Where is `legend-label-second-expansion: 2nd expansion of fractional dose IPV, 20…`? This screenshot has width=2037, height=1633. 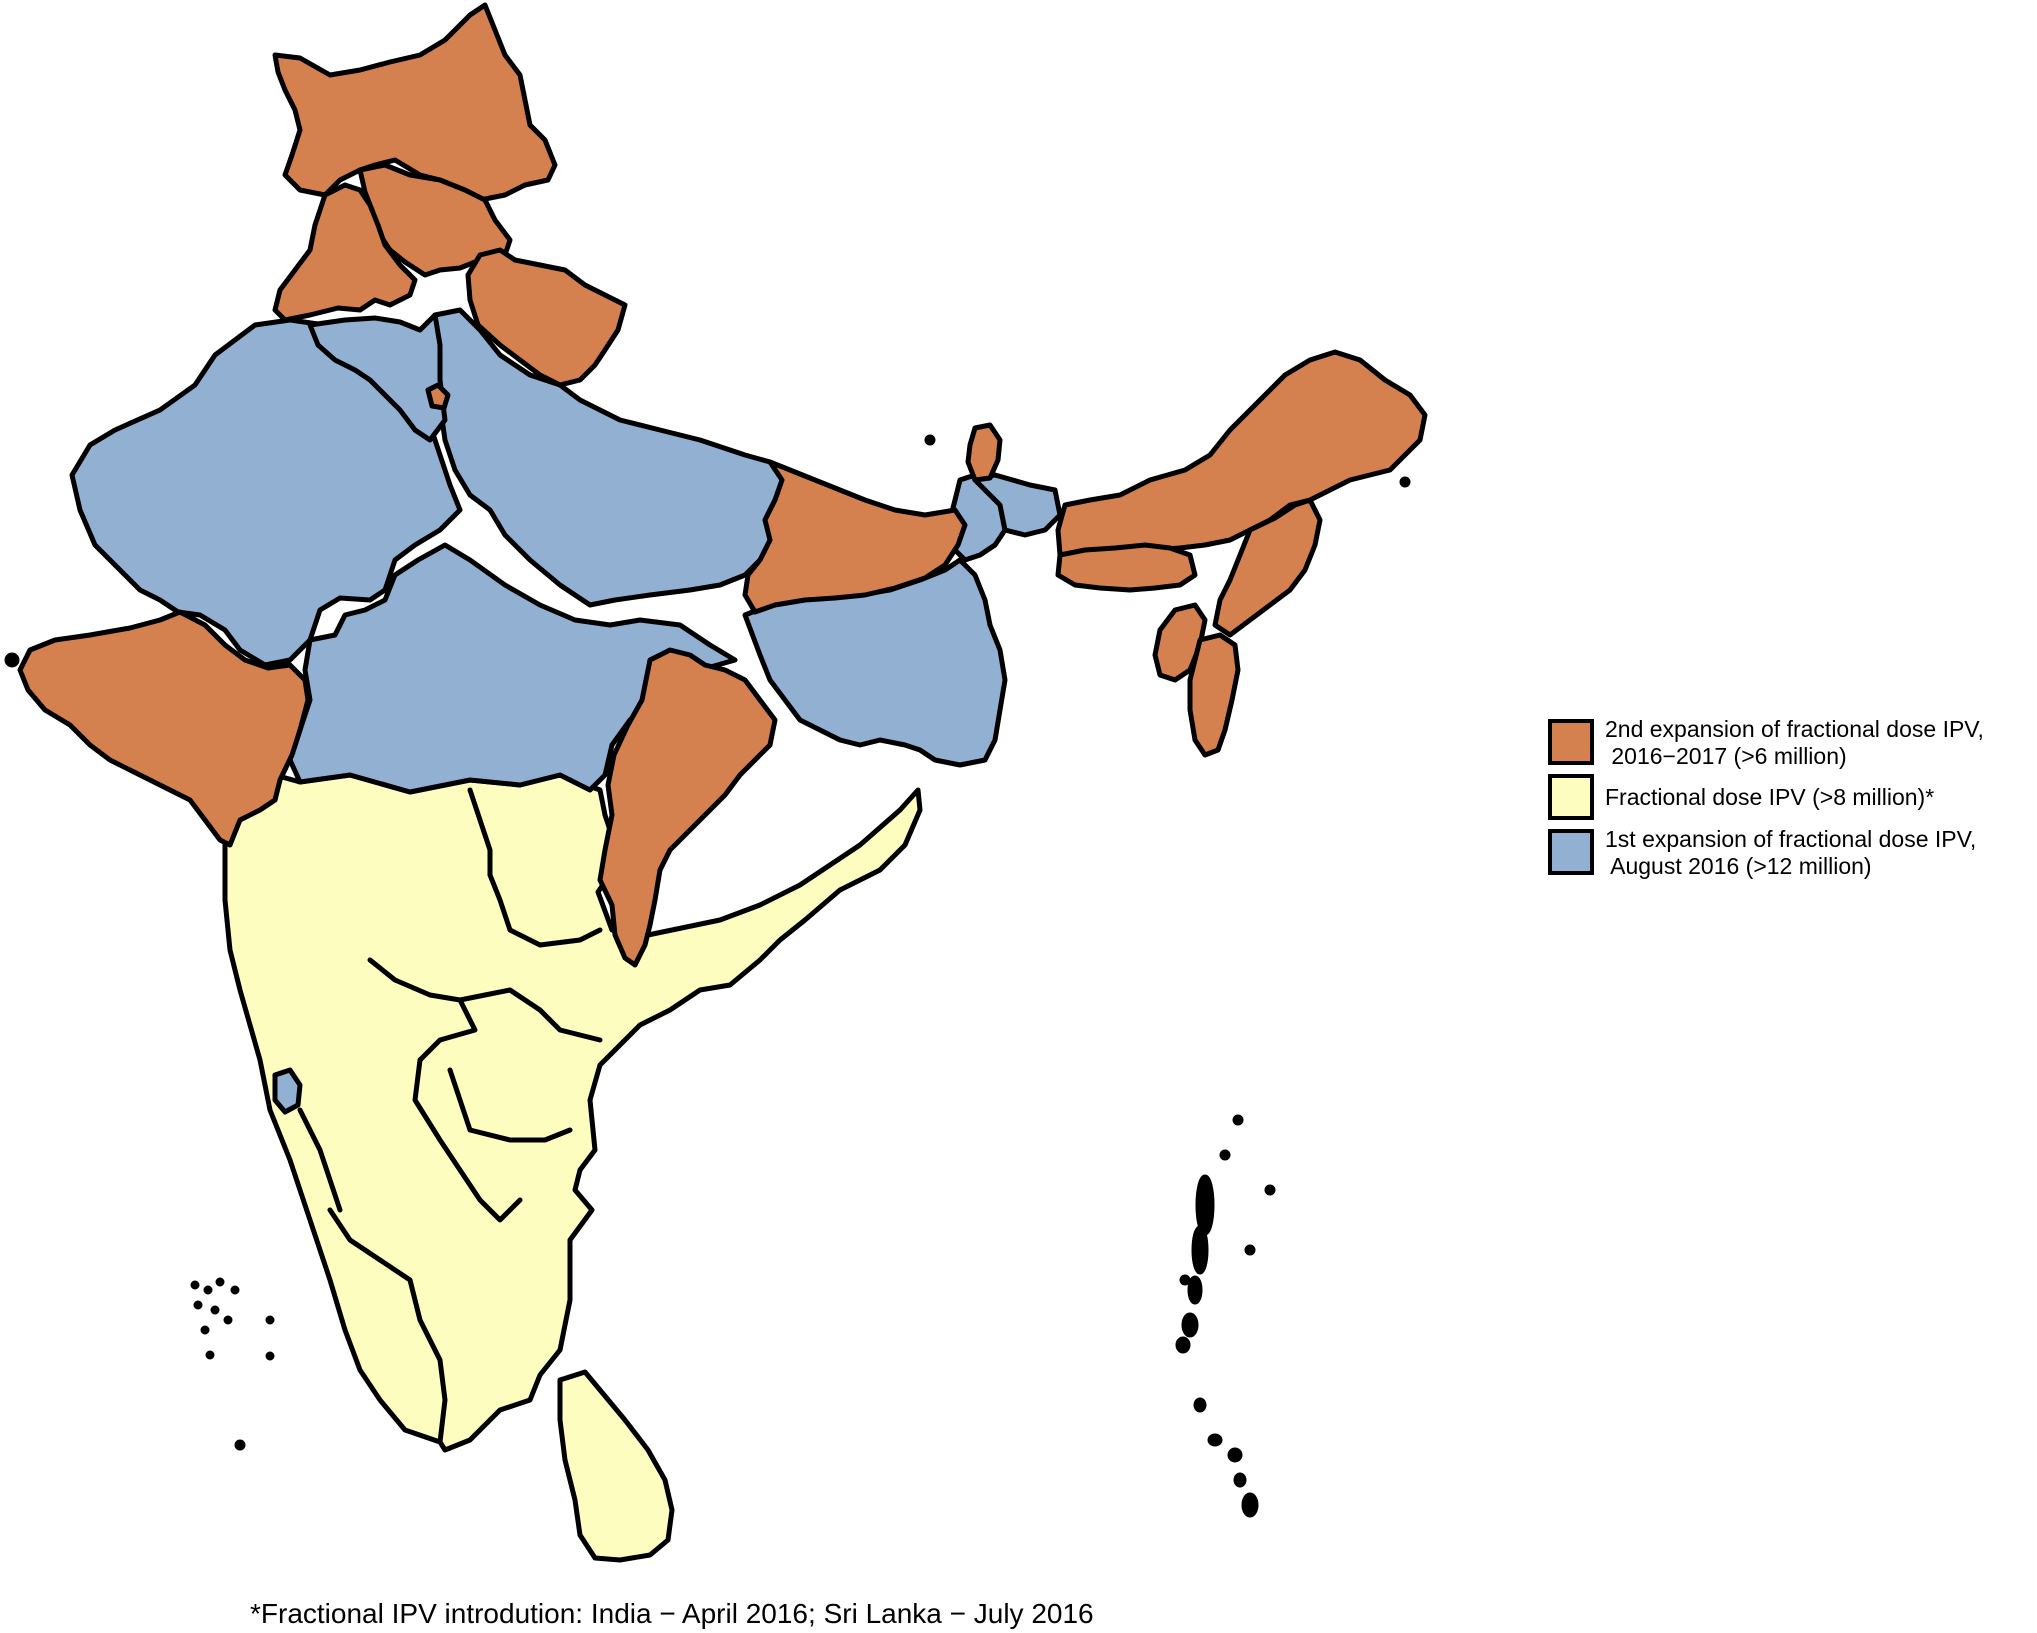
legend-label-second-expansion: 2nd expansion of fractional dose IPV, 20… is located at coordinates (1794, 742).